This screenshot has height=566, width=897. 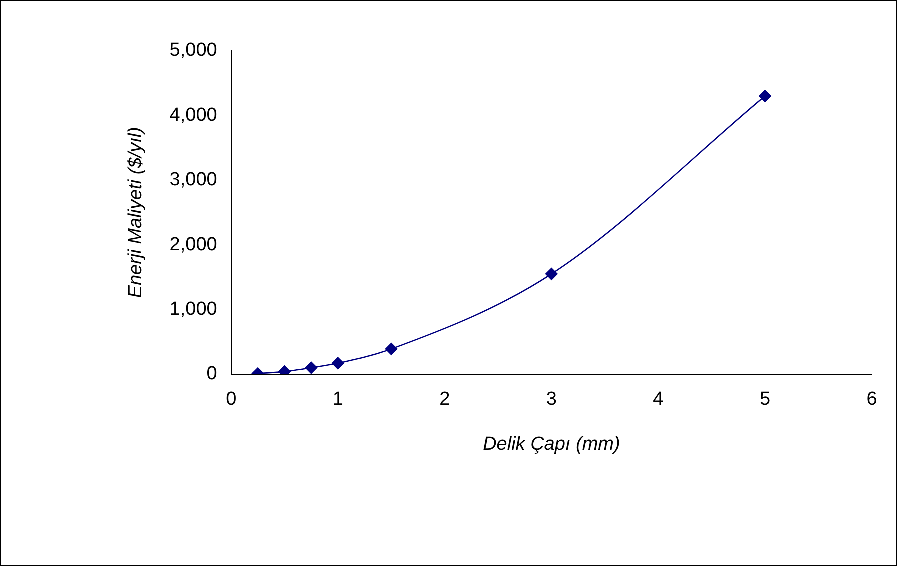 What do you see at coordinates (194, 180) in the screenshot?
I see `y-tick-label: 3,000` at bounding box center [194, 180].